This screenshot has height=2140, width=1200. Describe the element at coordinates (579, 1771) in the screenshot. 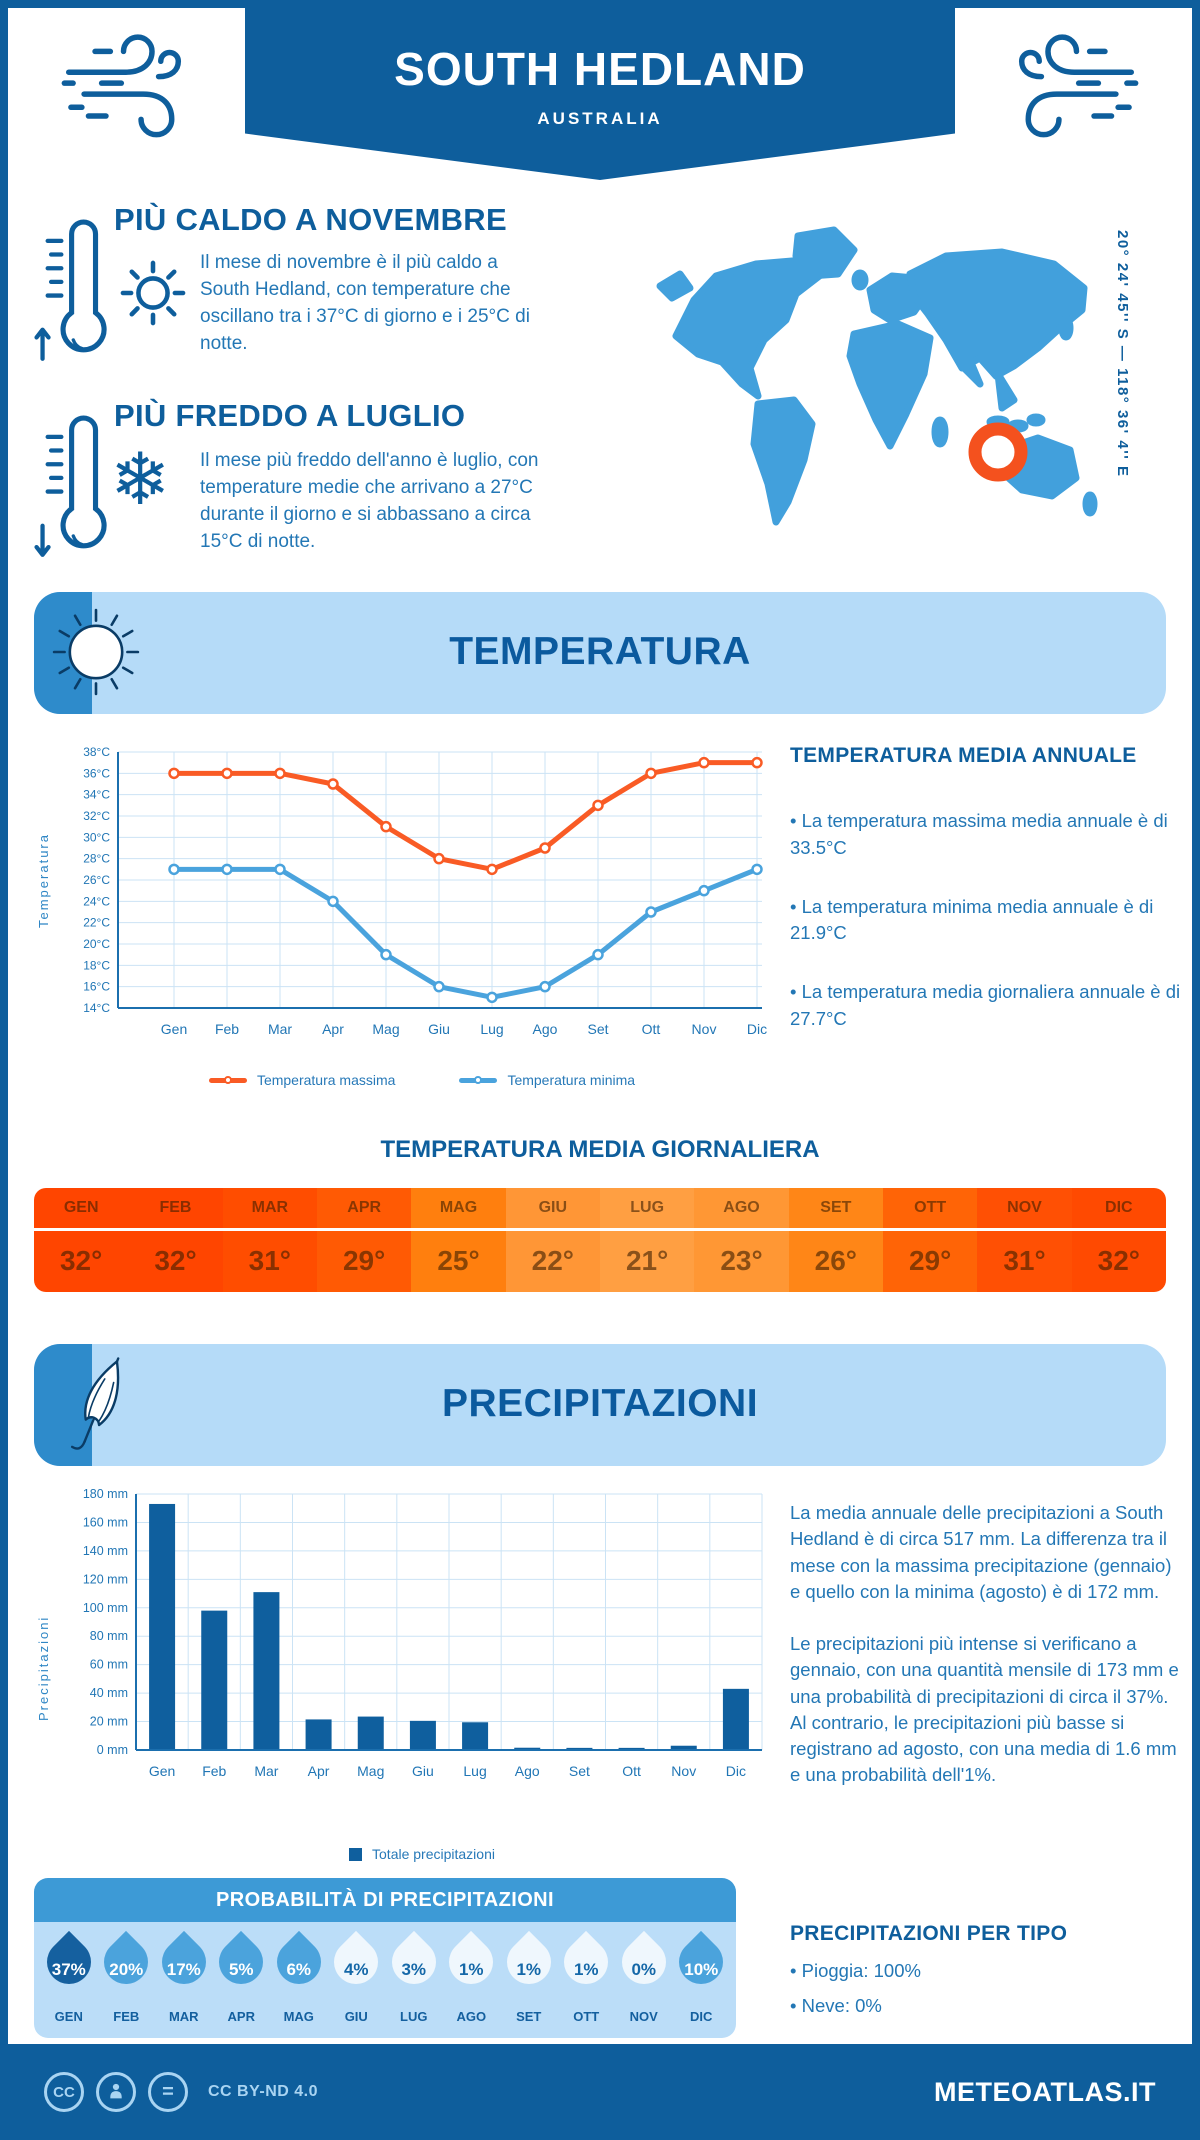

I see `svg-text: Set` at that location.